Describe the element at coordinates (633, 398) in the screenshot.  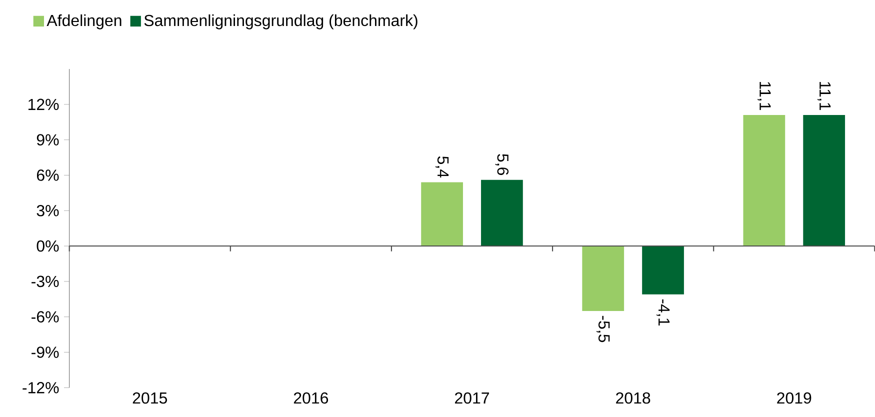
I see `x-tick-label: 2018` at that location.